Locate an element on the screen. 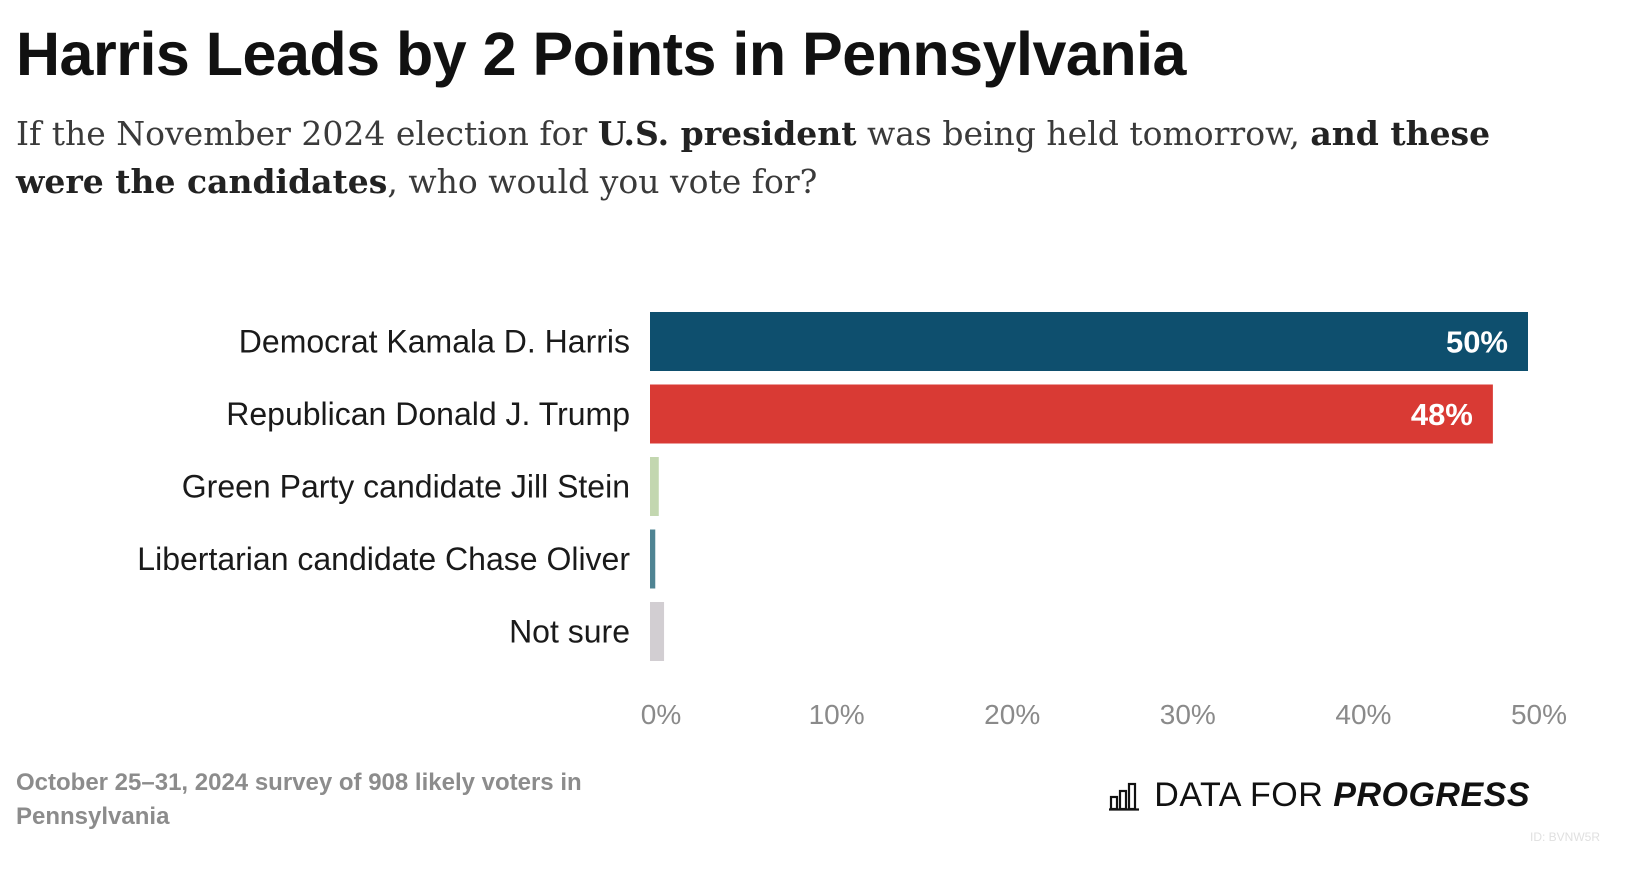 This screenshot has height=886, width=1640. category-label: Republican Donald J. Trump is located at coordinates (428, 414).